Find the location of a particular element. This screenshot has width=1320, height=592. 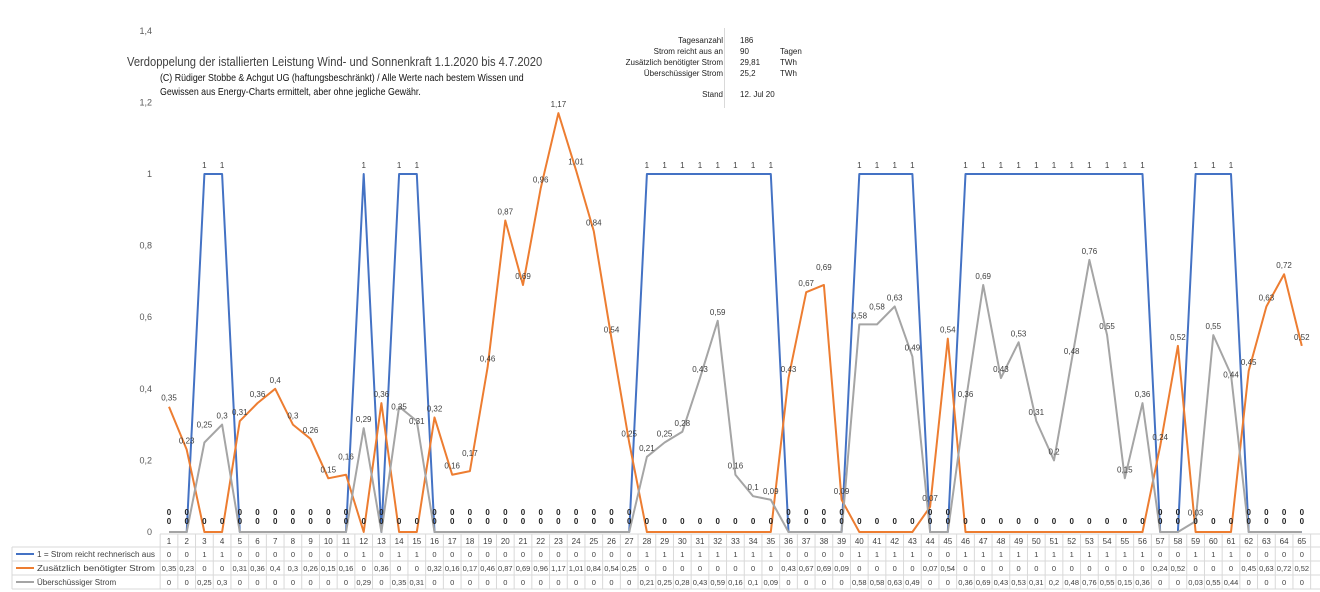

info-row-surplus: Überschüssiger Strom 25,2 TWh is located at coordinates (720, 73).